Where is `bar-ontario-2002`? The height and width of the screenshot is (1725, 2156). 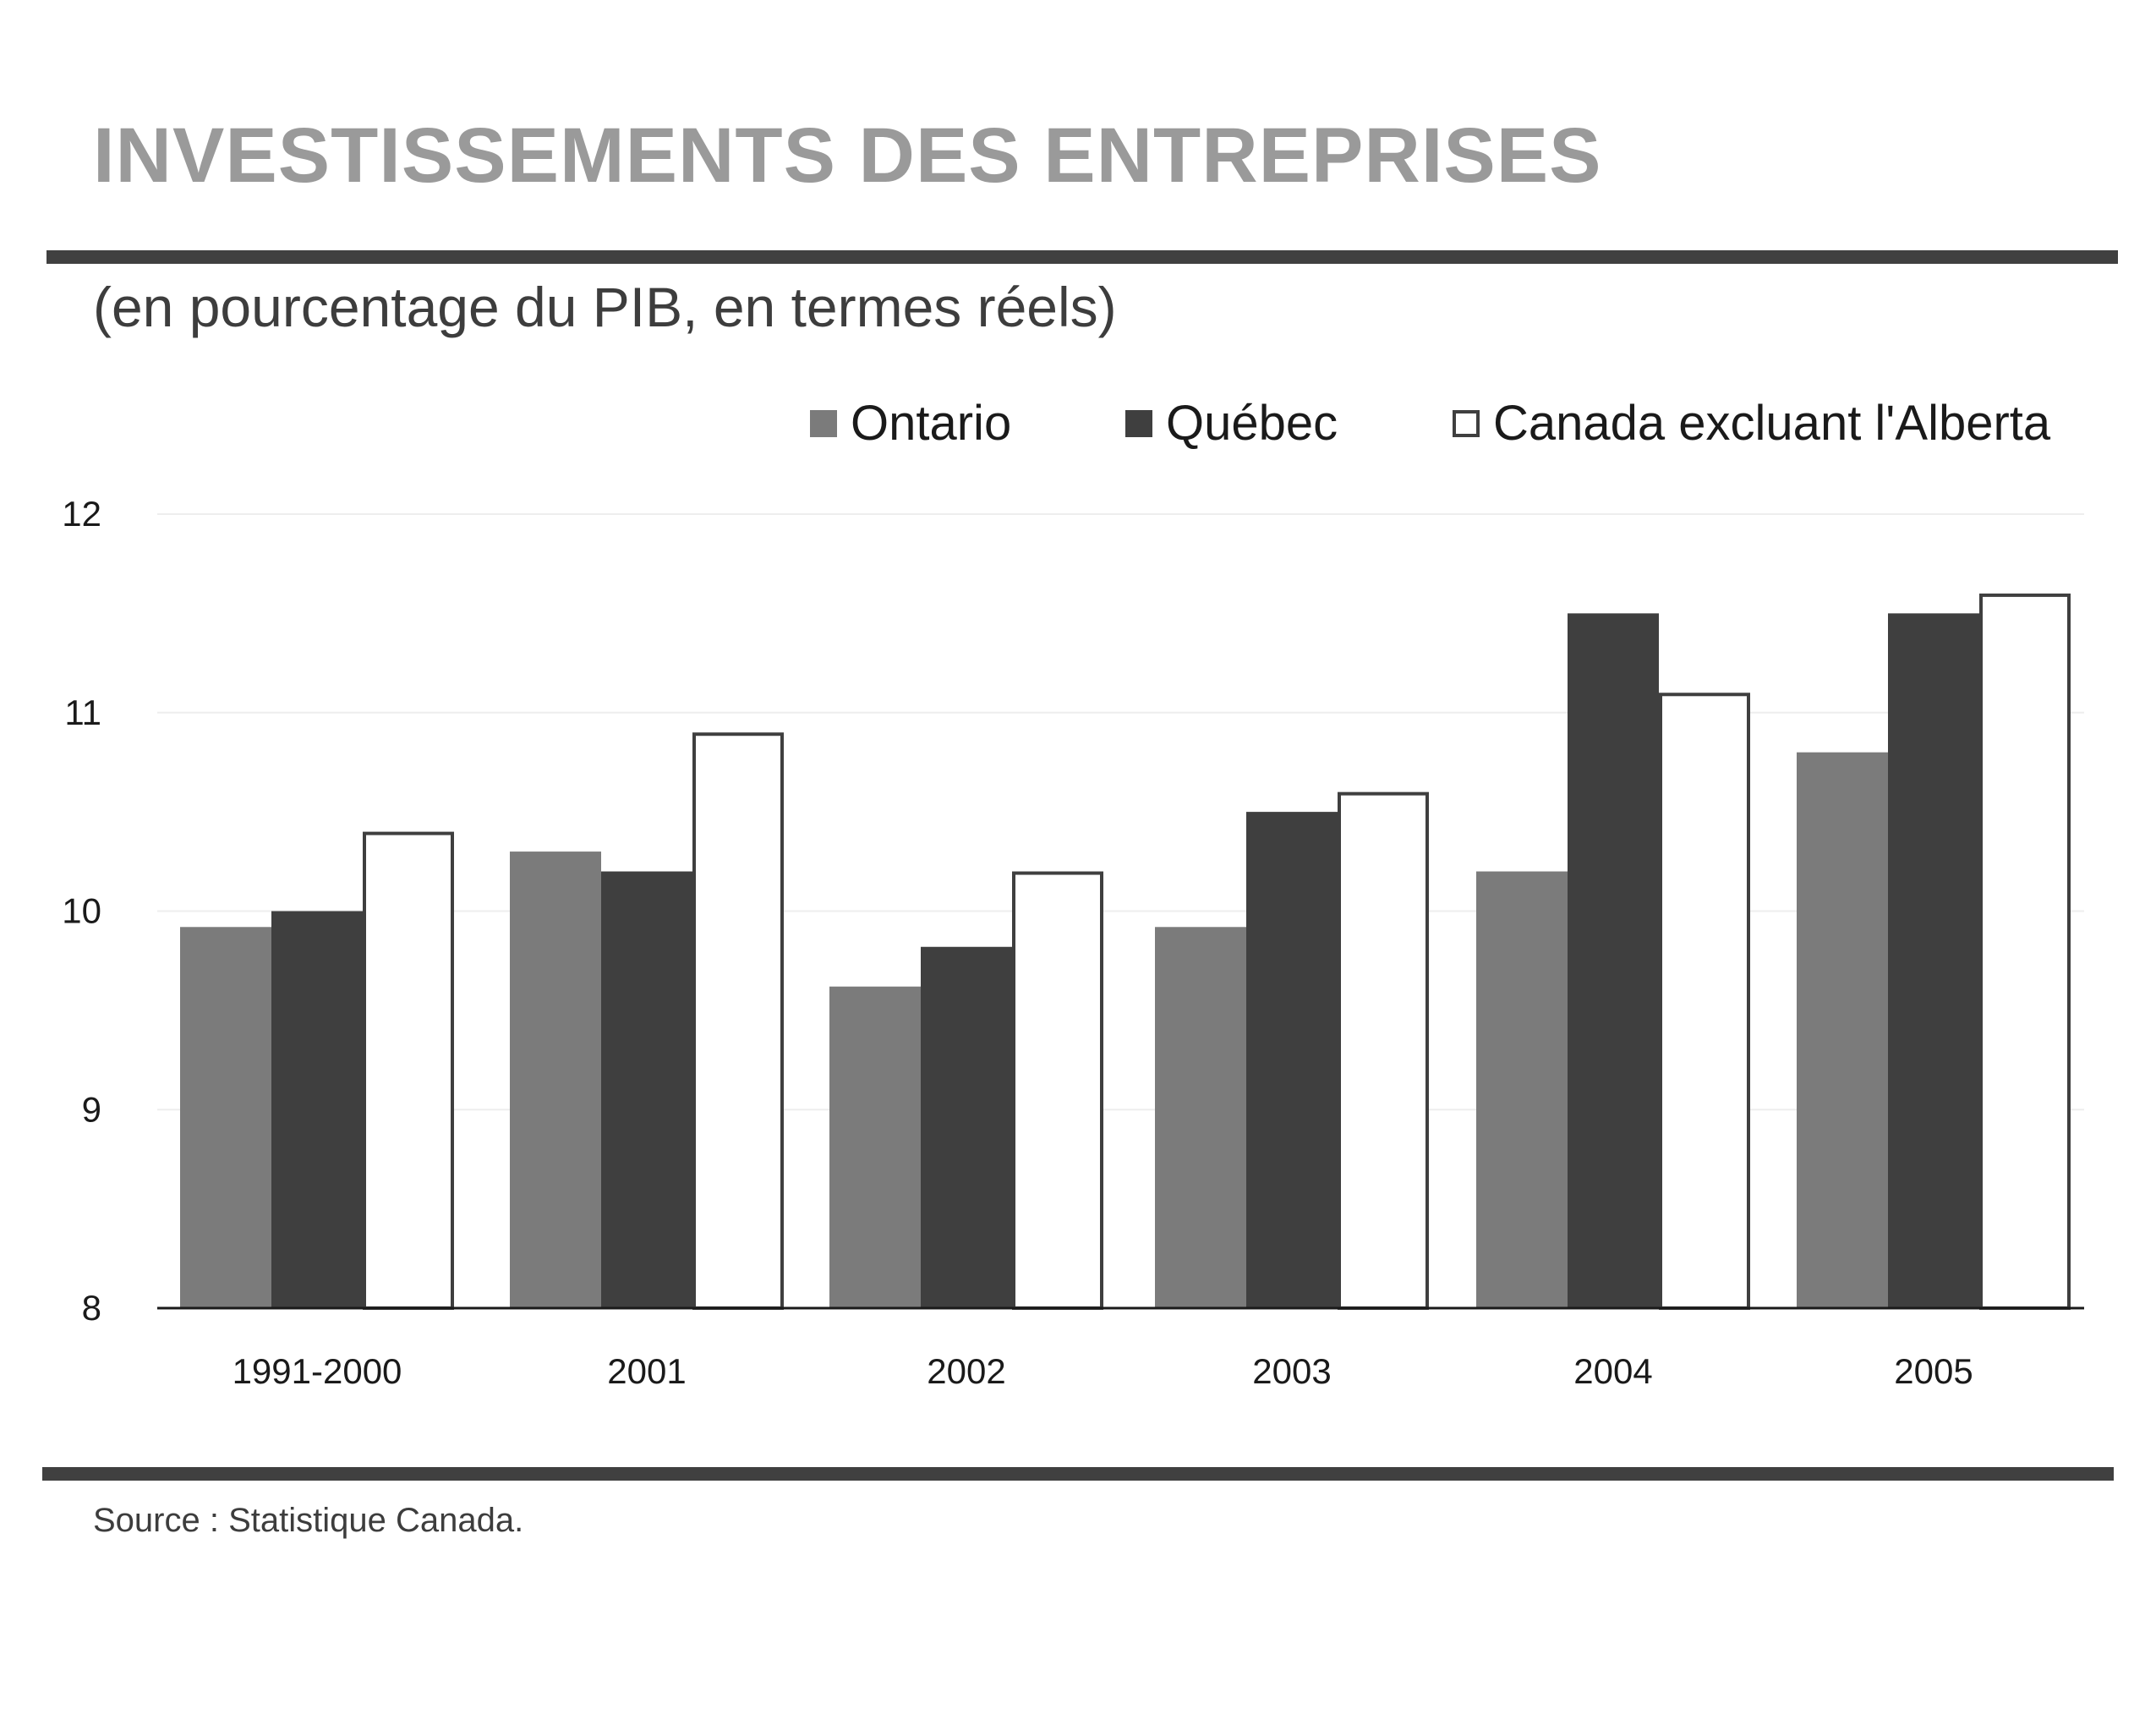
bar-ontario-2002 is located at coordinates (875, 1147).